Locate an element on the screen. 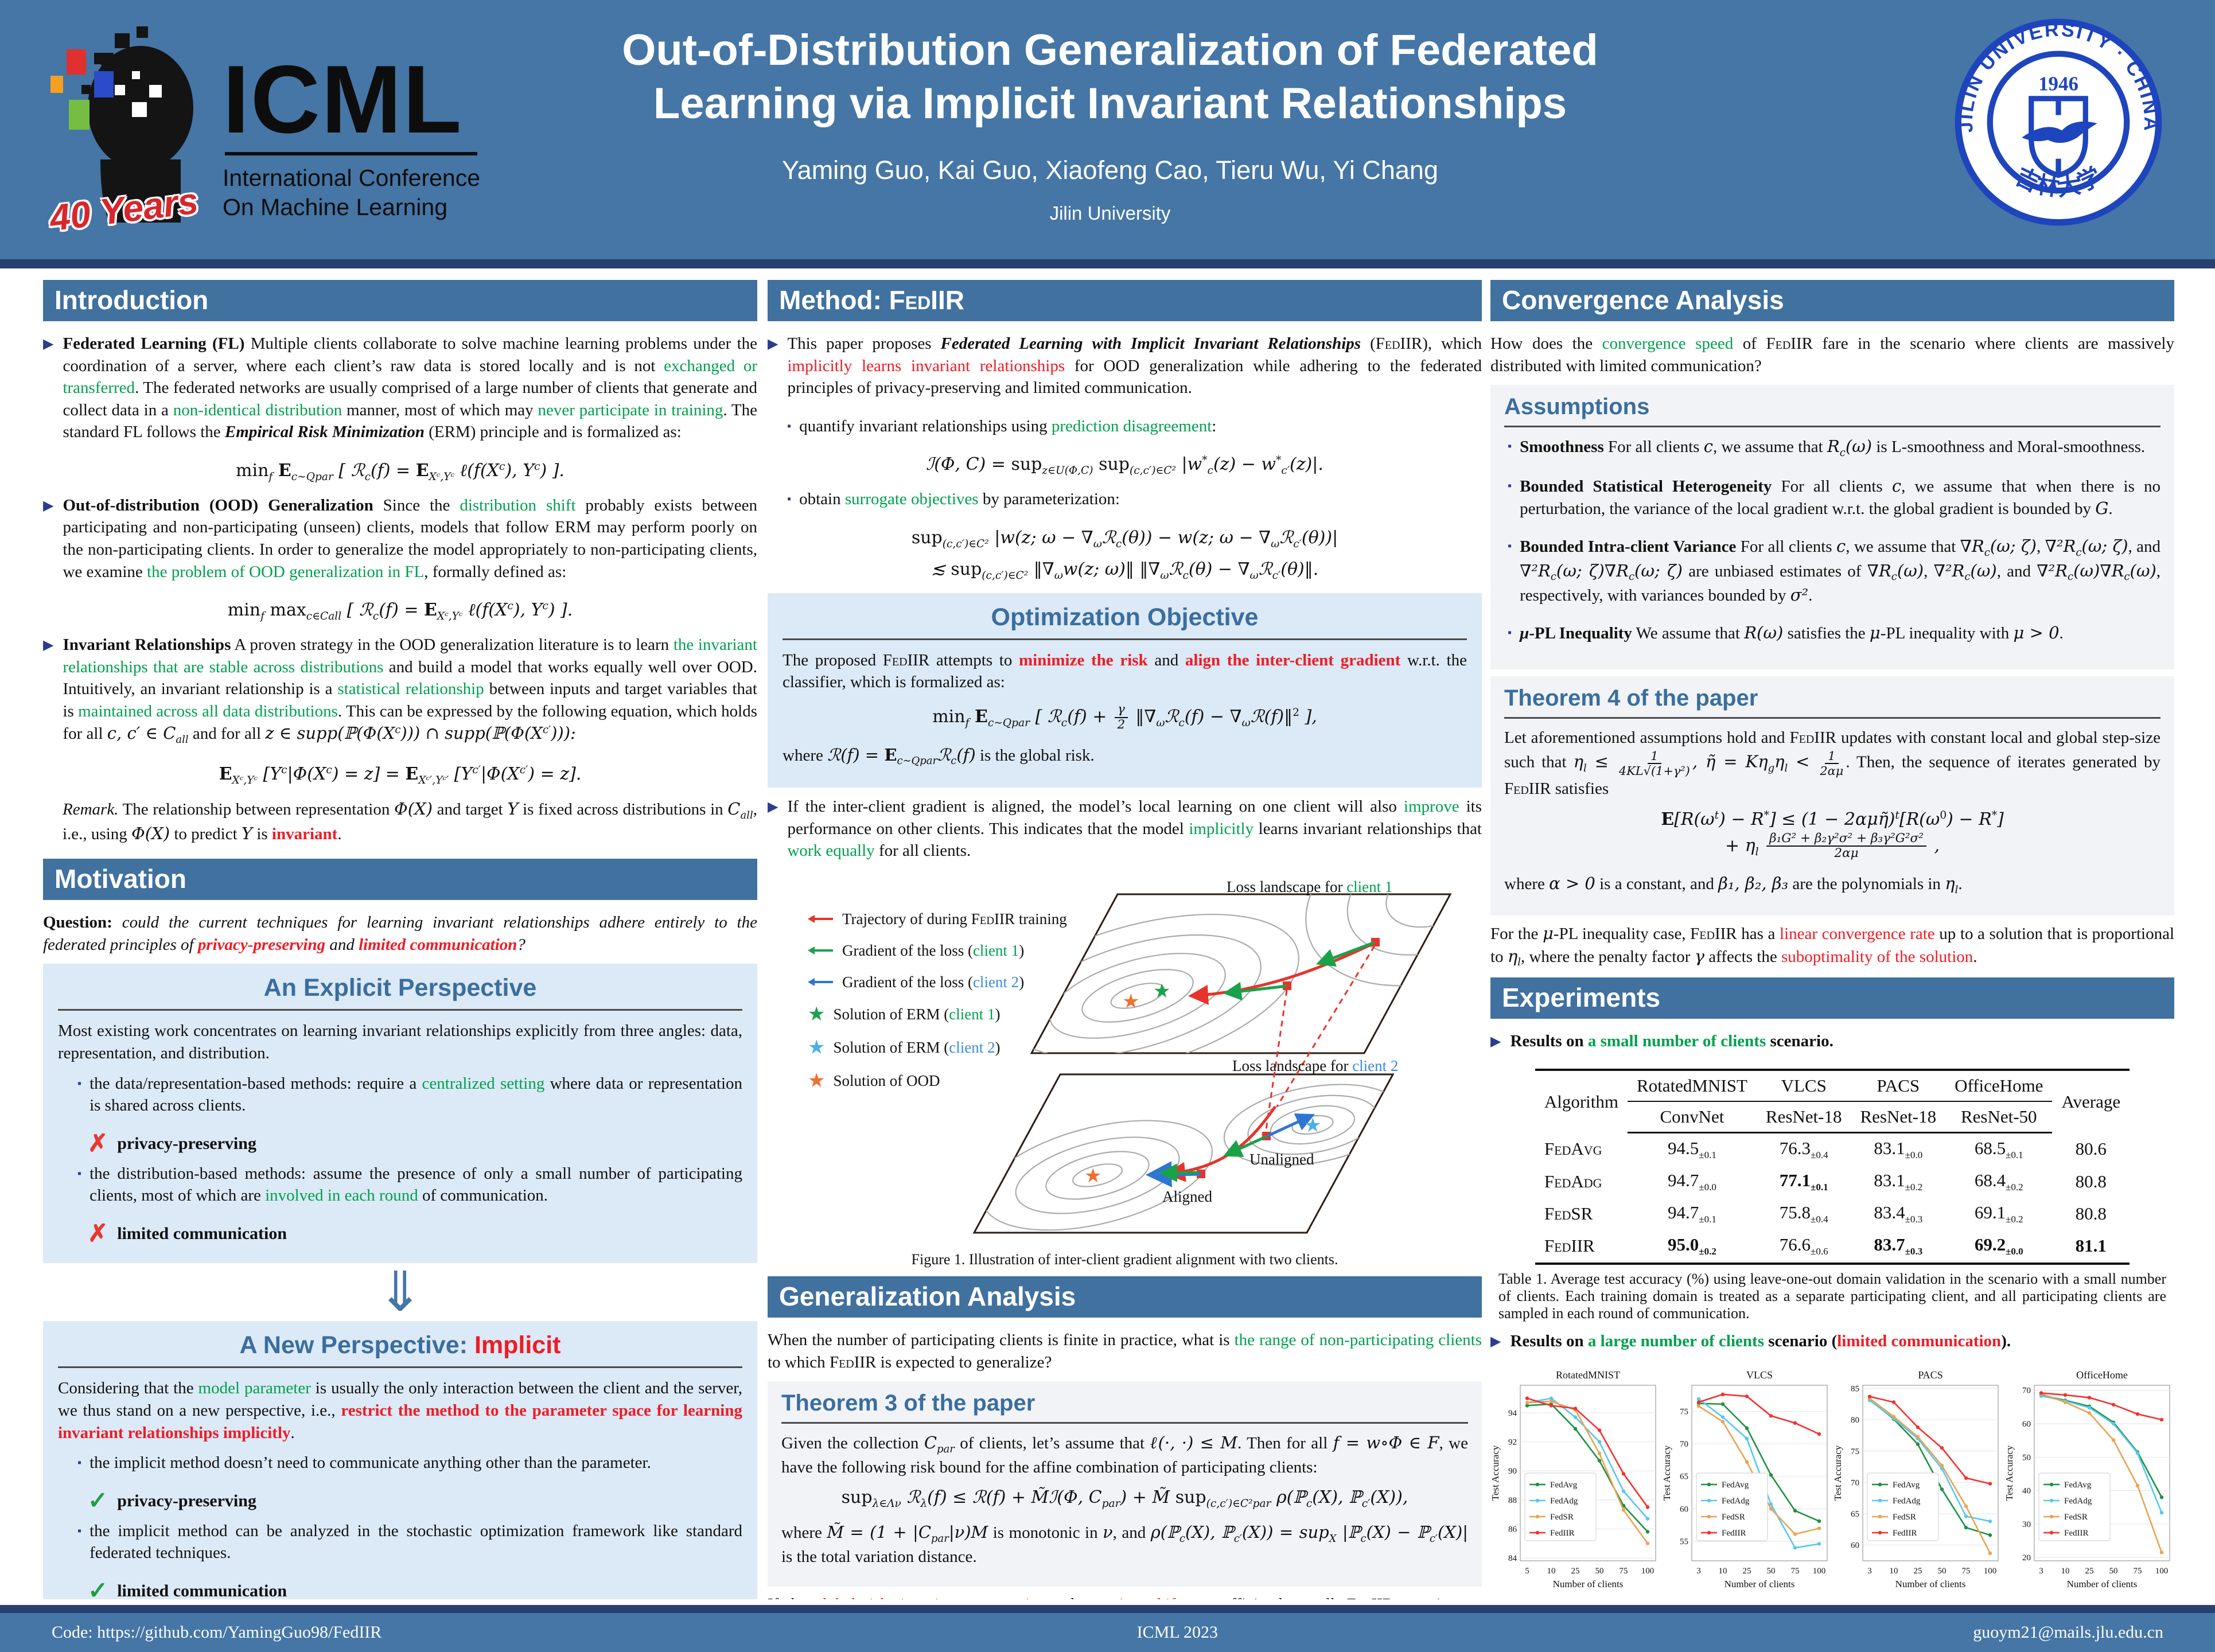 The height and width of the screenshot is (1652, 2215). check-icon: ✓ is located at coordinates (98, 1588).